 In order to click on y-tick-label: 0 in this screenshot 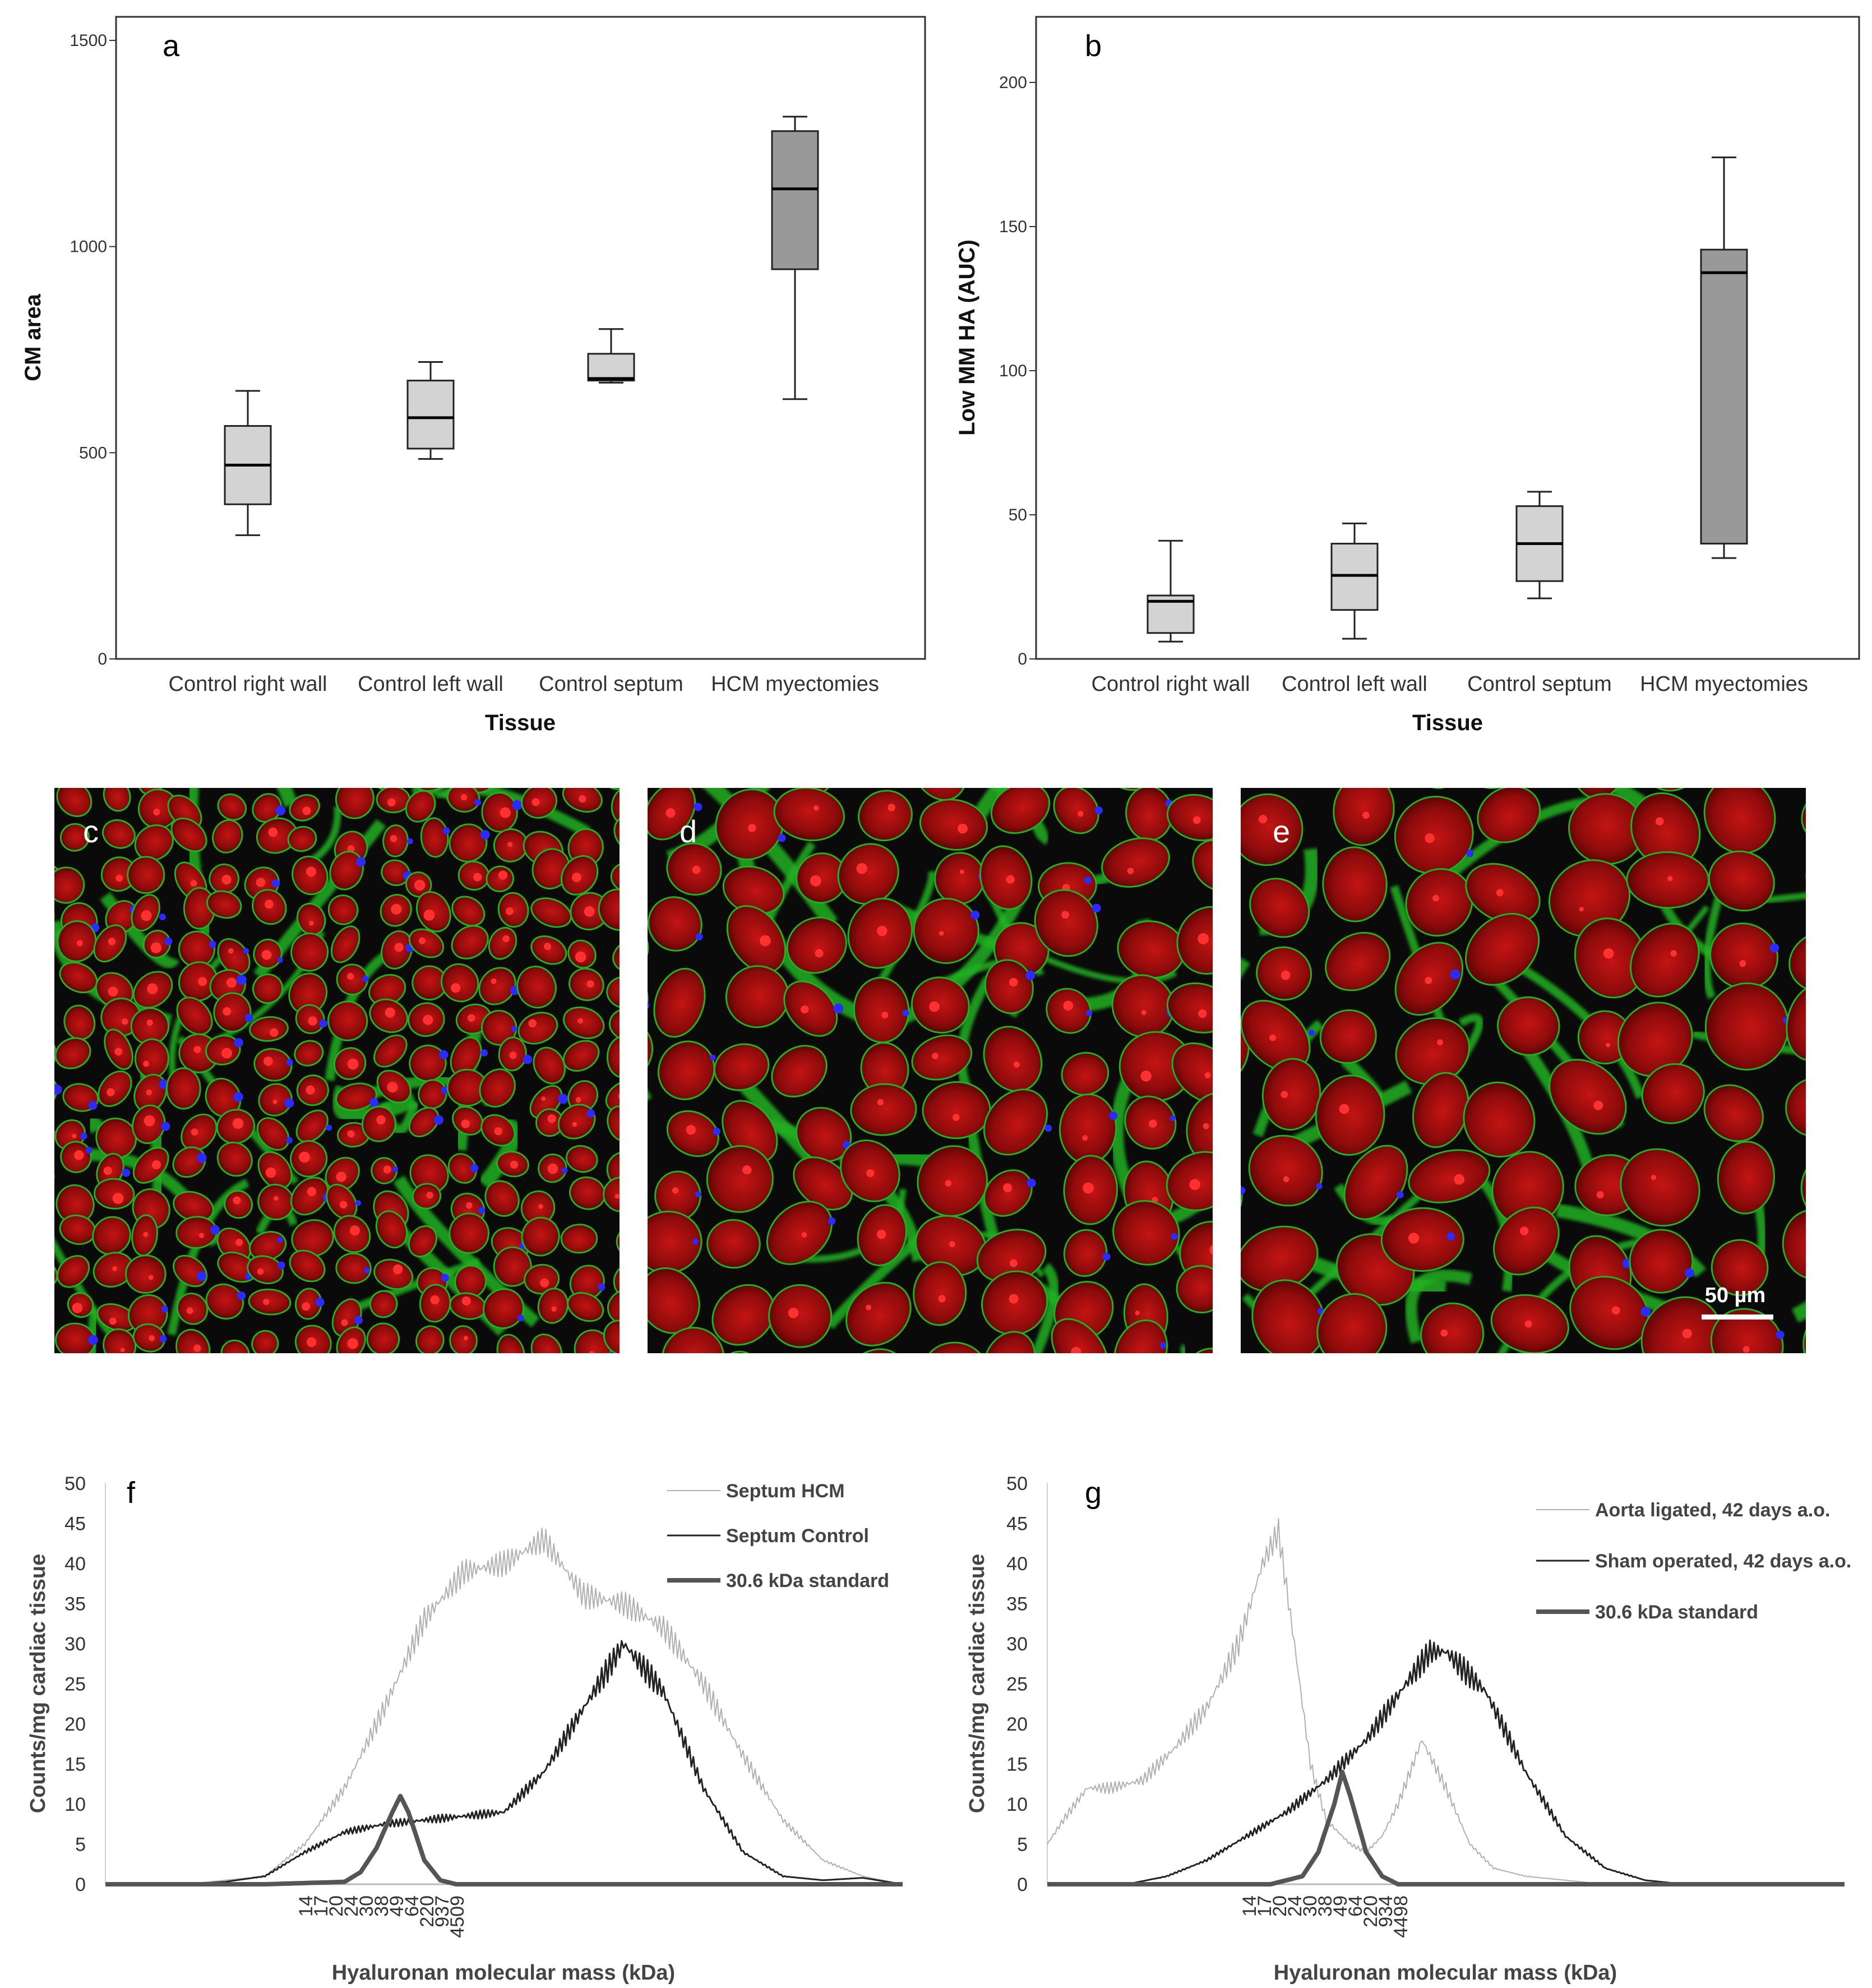, I will do `click(1023, 1884)`.